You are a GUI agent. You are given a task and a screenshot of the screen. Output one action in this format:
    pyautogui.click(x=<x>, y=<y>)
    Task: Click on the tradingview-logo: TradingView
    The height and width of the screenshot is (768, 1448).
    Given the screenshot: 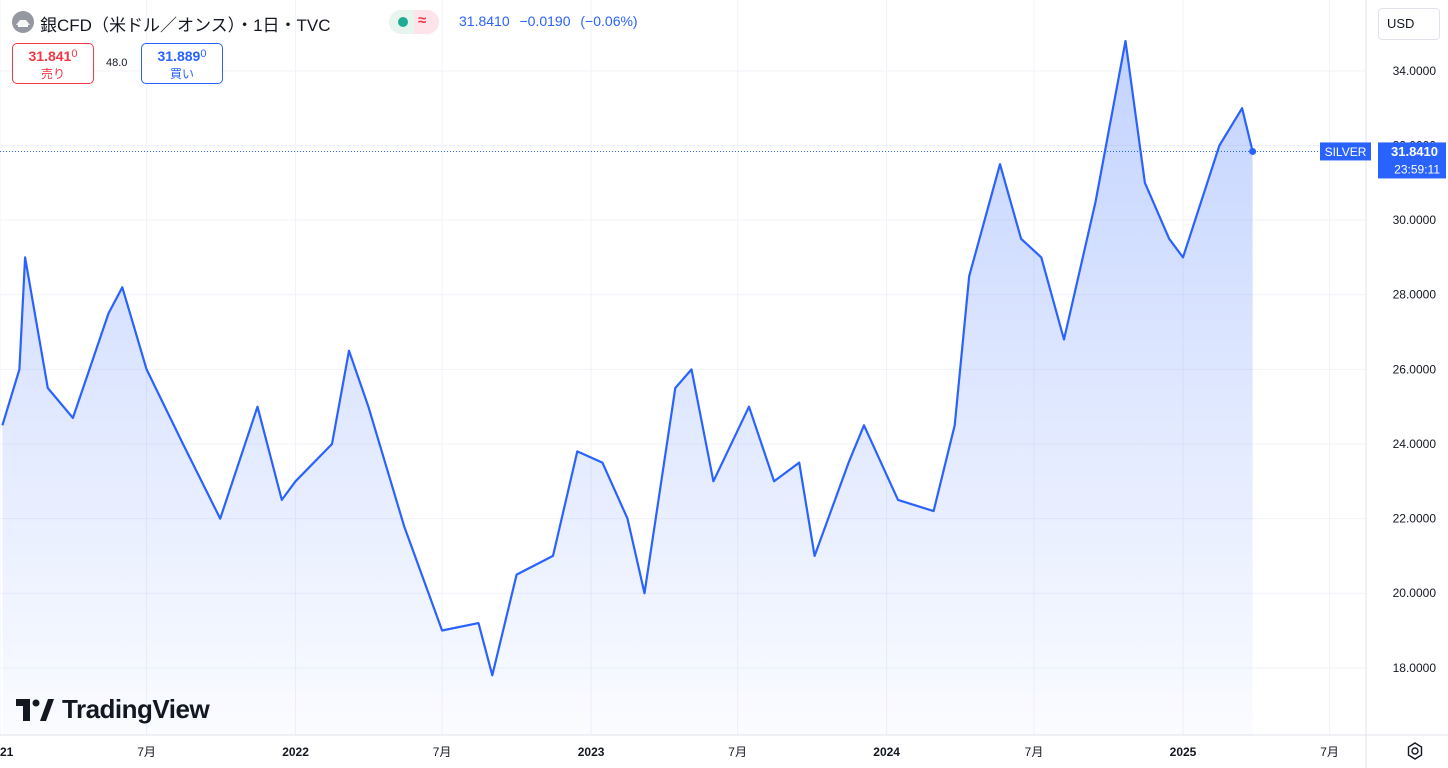 What is the action you would take?
    pyautogui.click(x=113, y=709)
    